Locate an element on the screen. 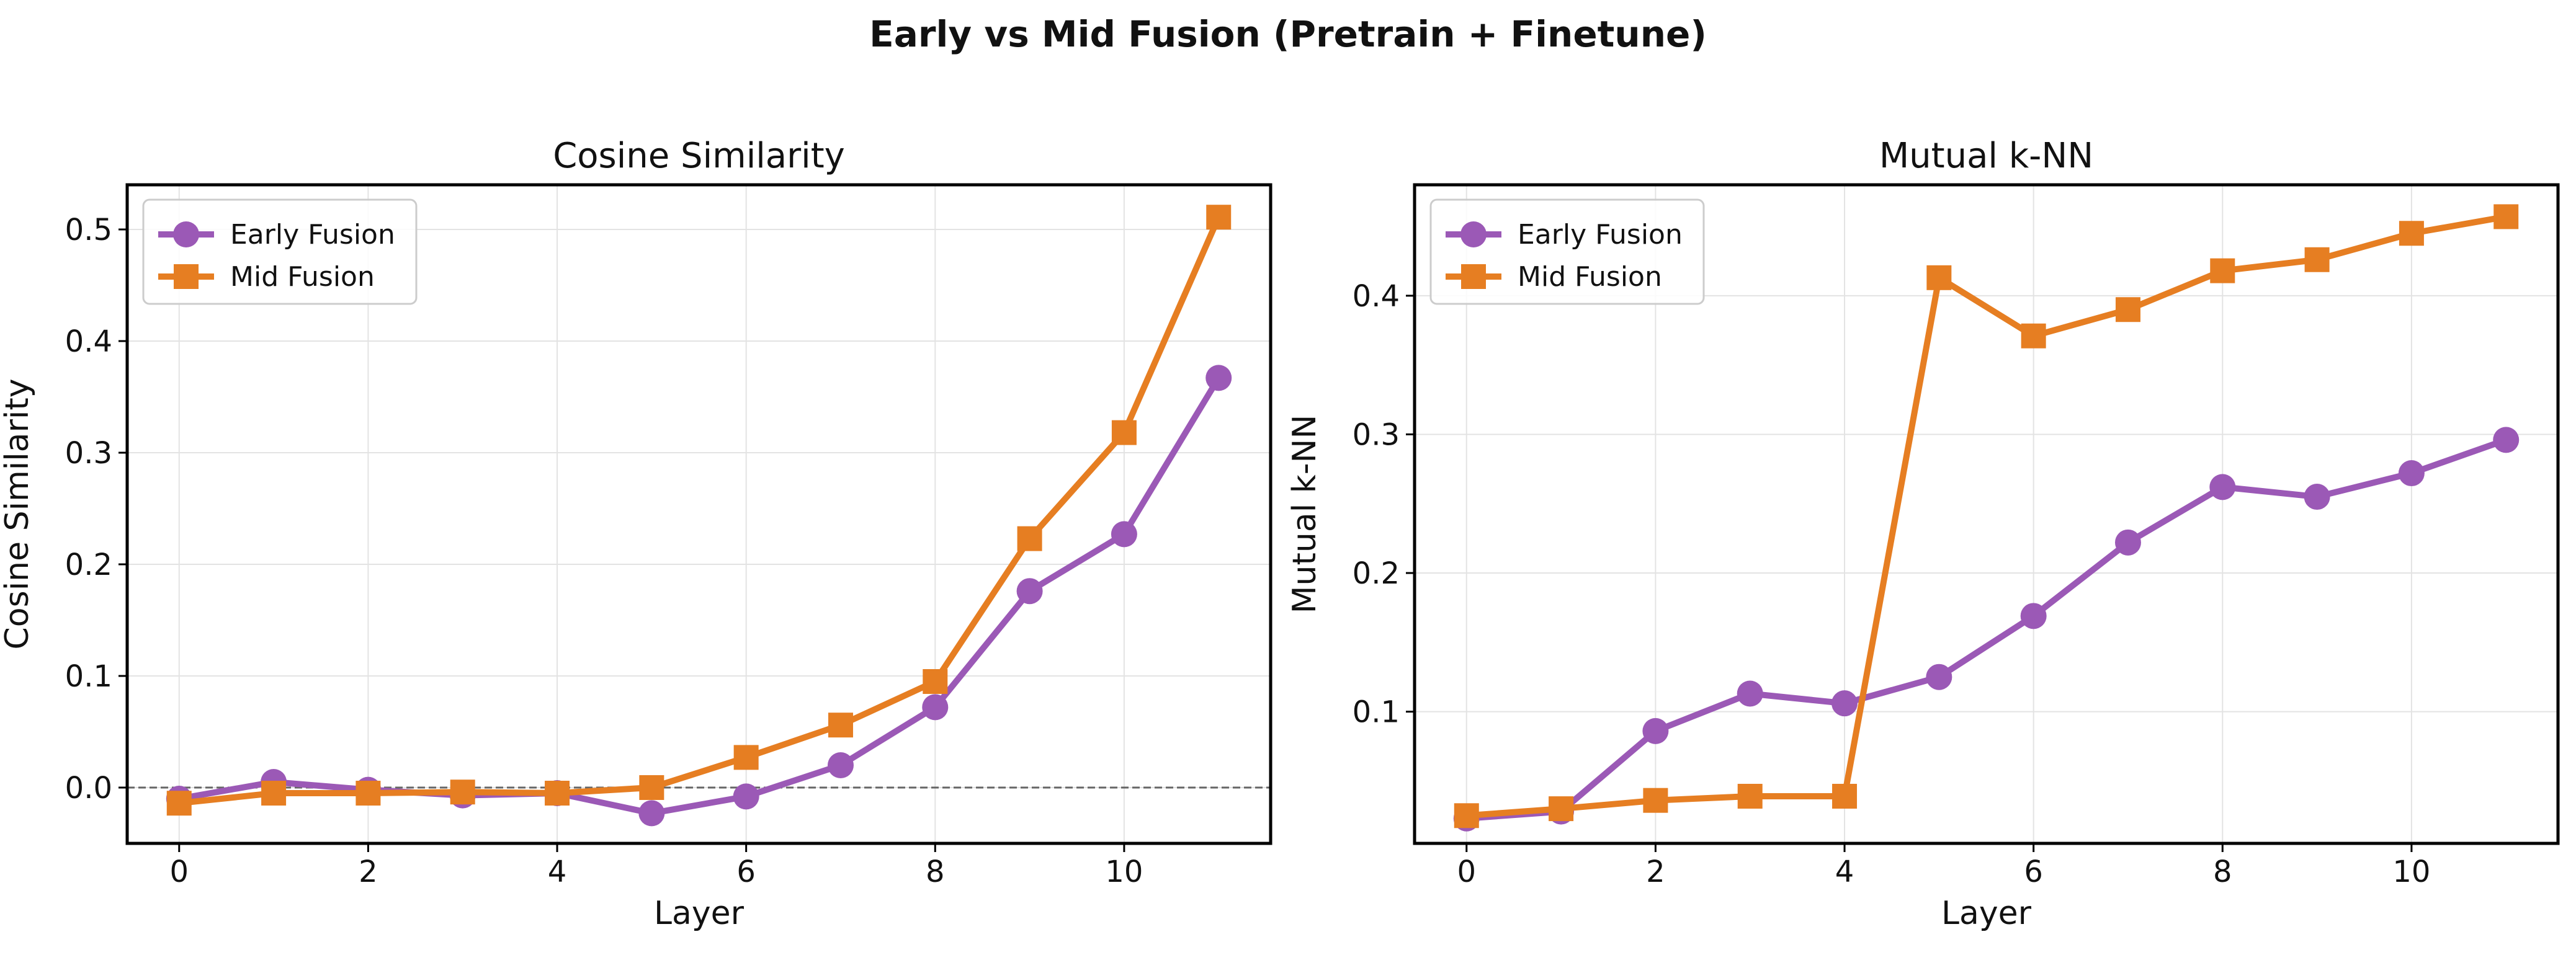 The height and width of the screenshot is (955, 2576). y-axis-label: Cosine Similarity is located at coordinates (18, 514).